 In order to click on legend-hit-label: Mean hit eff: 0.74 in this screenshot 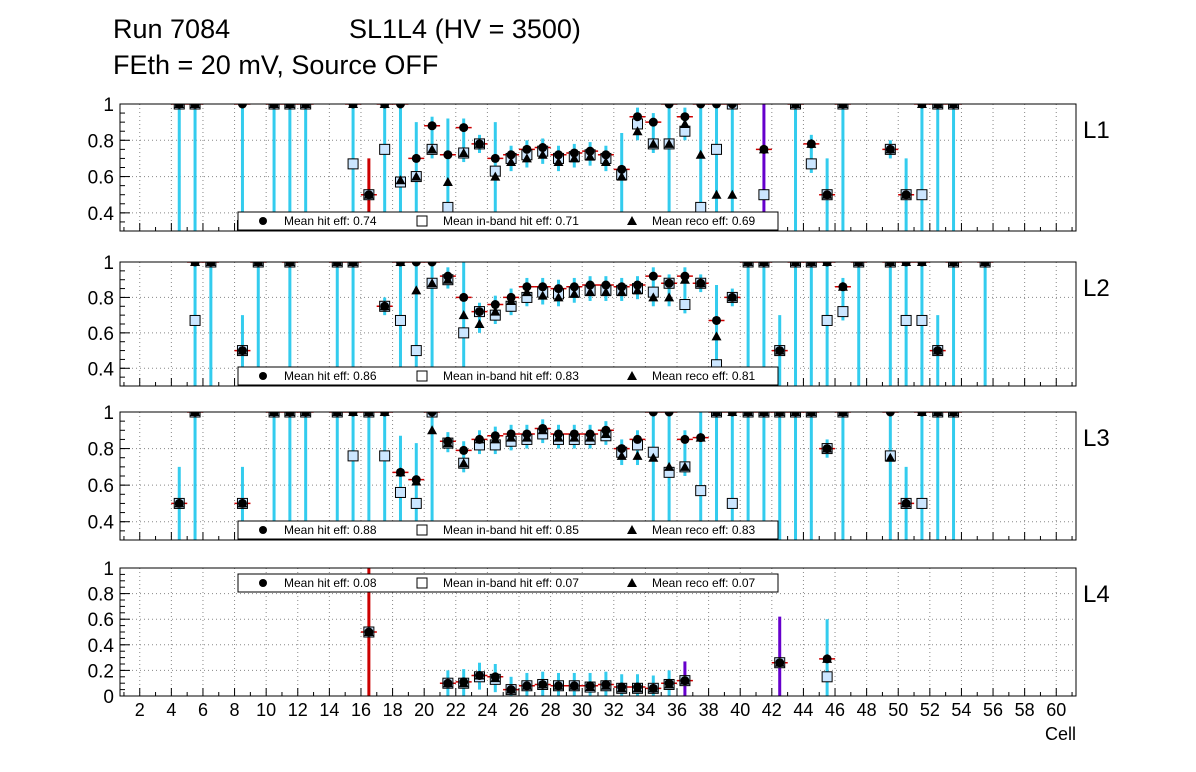, I will do `click(330, 221)`.